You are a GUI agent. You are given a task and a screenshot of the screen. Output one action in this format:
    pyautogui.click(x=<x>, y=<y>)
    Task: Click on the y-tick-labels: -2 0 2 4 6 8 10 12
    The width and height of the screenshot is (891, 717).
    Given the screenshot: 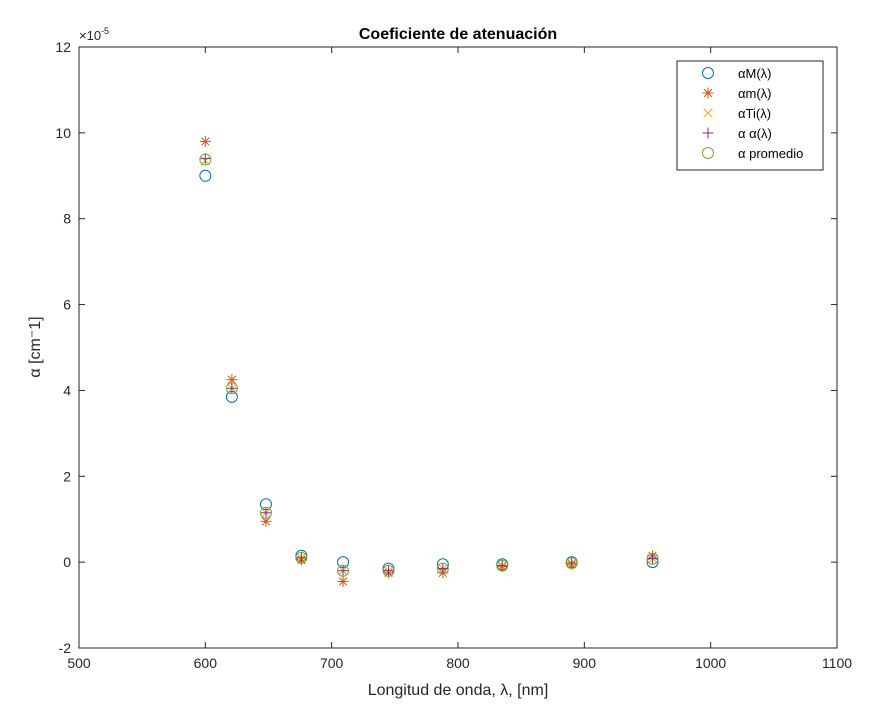 What is the action you would take?
    pyautogui.click(x=63, y=347)
    